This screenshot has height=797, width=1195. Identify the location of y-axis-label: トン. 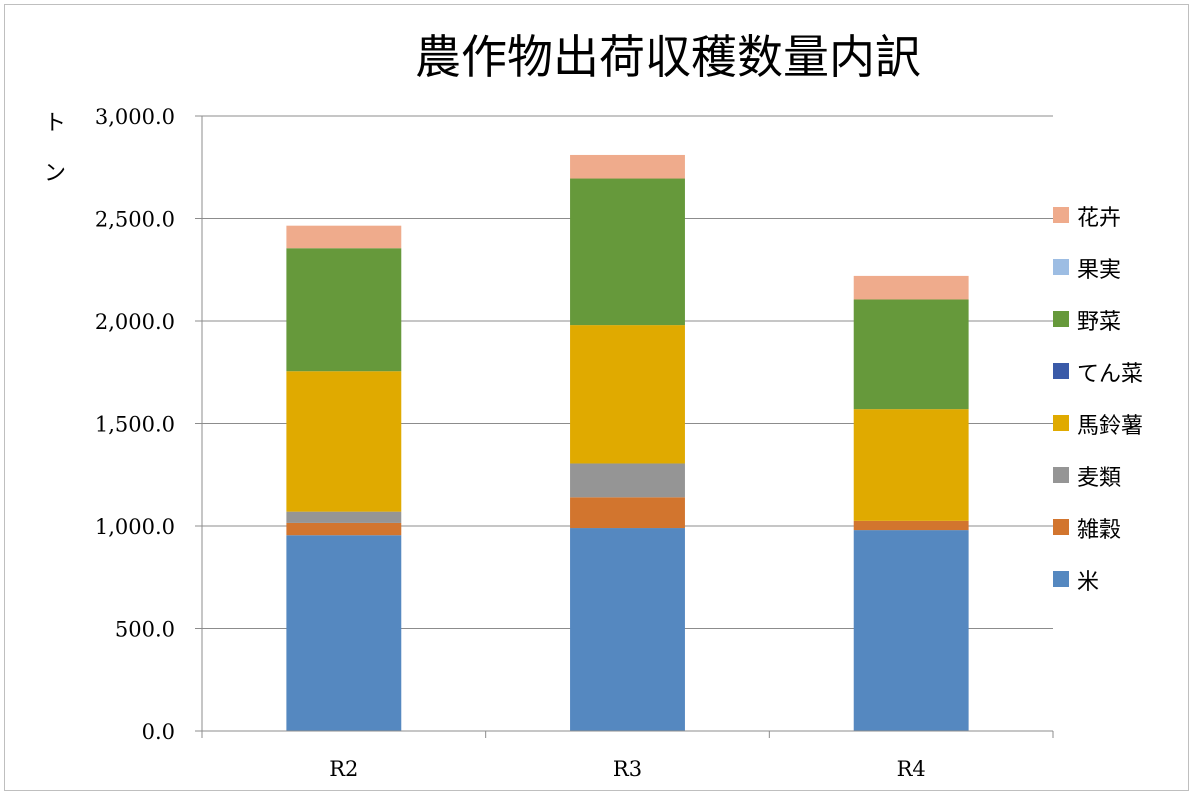
(55, 148).